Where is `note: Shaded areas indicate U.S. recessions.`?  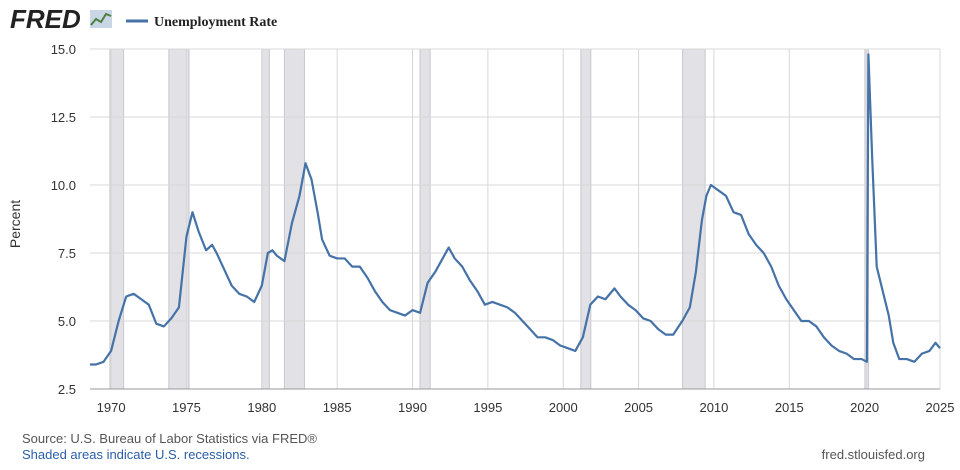
note: Shaded areas indicate U.S. recessions. is located at coordinates (136, 454).